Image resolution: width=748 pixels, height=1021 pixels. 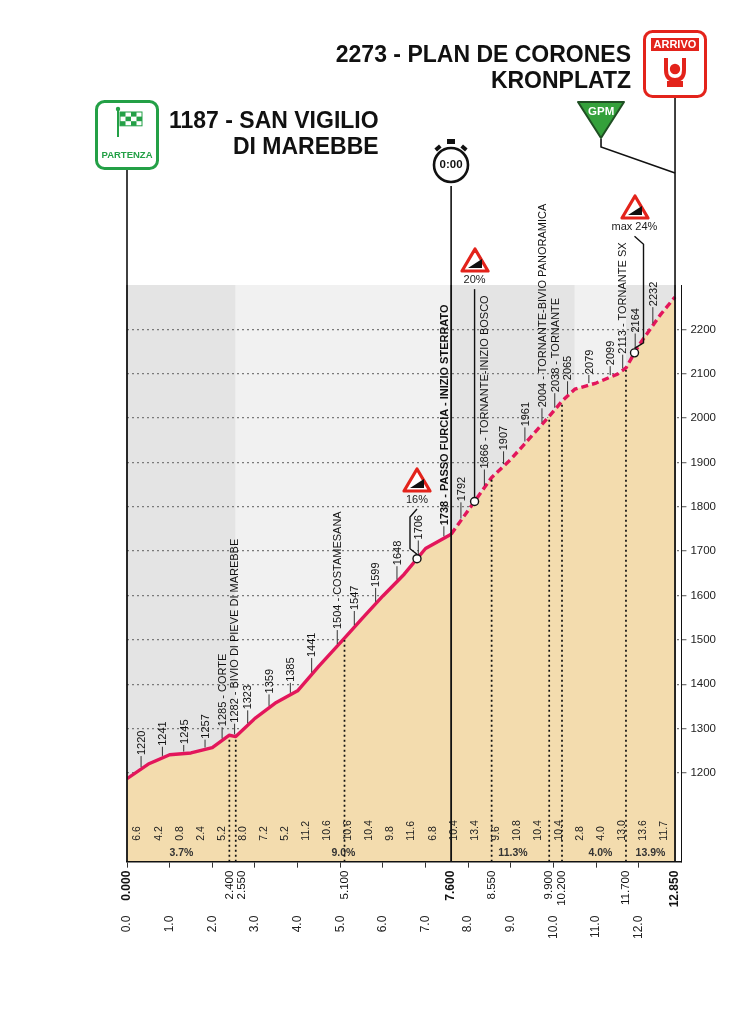 What do you see at coordinates (600, 833) in the screenshot?
I see `annotation: 4.0` at bounding box center [600, 833].